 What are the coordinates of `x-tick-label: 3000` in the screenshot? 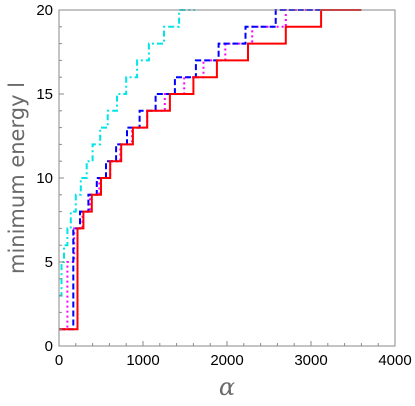 It's located at (310, 360).